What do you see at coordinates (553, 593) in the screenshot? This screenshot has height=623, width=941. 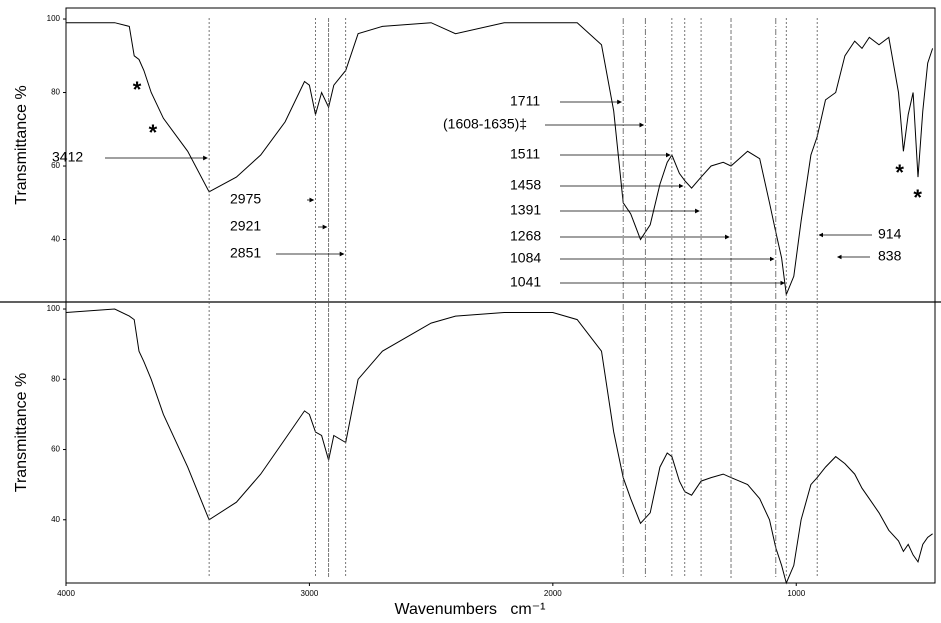 I see `x-tick-label: 2000` at bounding box center [553, 593].